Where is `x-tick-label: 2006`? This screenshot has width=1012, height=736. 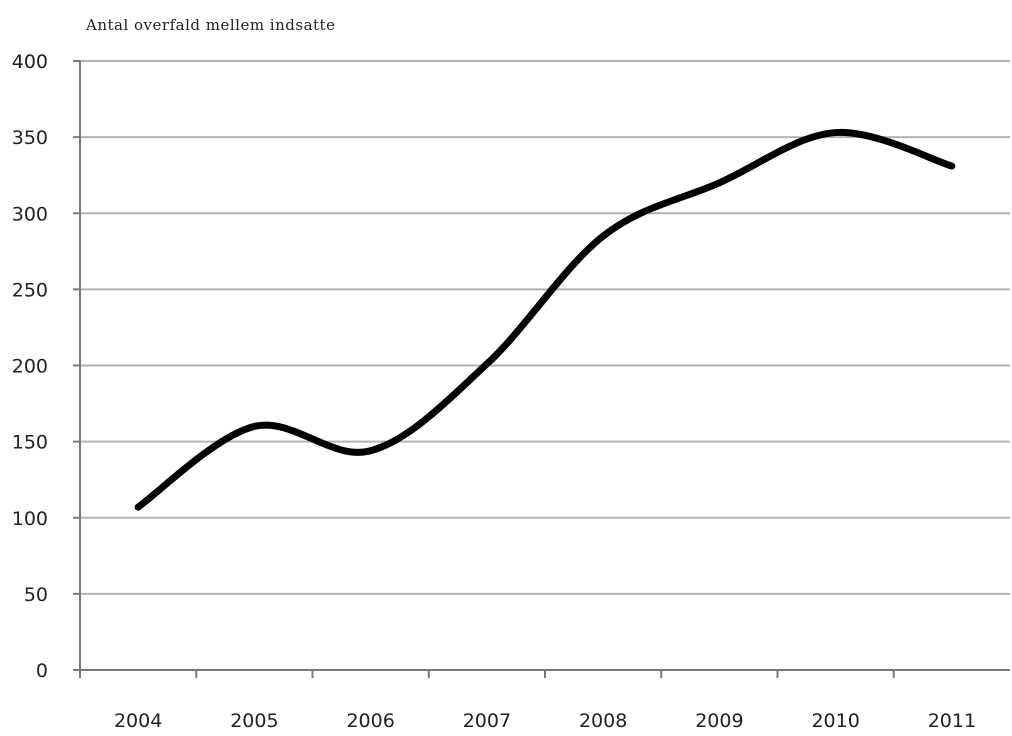 x-tick-label: 2006 is located at coordinates (370, 721).